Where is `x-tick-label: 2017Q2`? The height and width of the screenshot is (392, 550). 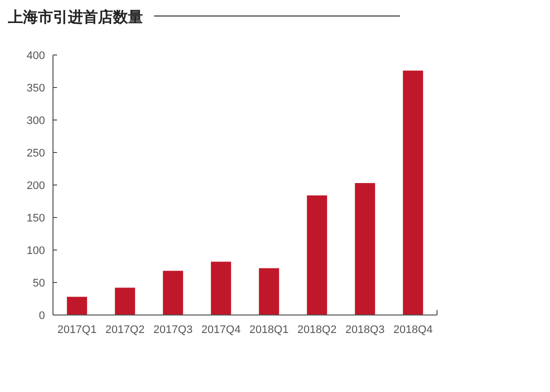
x-tick-label: 2017Q2 is located at coordinates (125, 330).